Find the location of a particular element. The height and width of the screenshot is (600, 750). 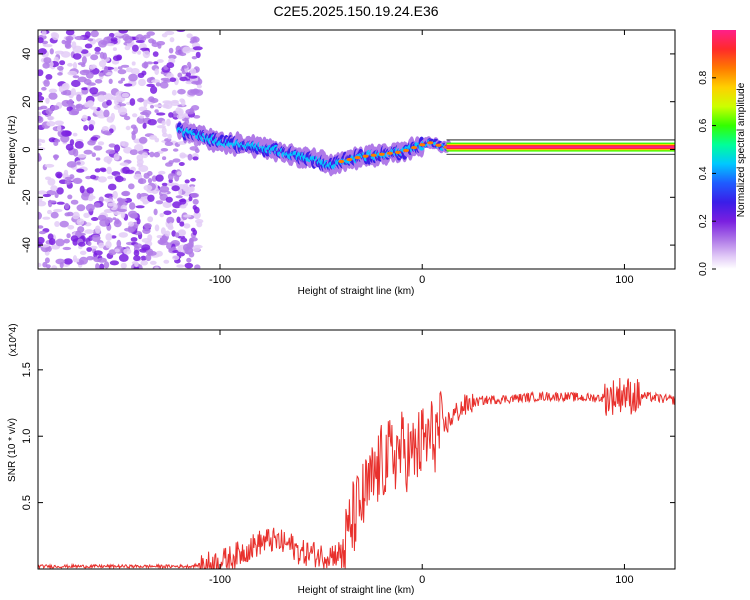

colorbar-tick-label: 0.6 is located at coordinates (703, 125).